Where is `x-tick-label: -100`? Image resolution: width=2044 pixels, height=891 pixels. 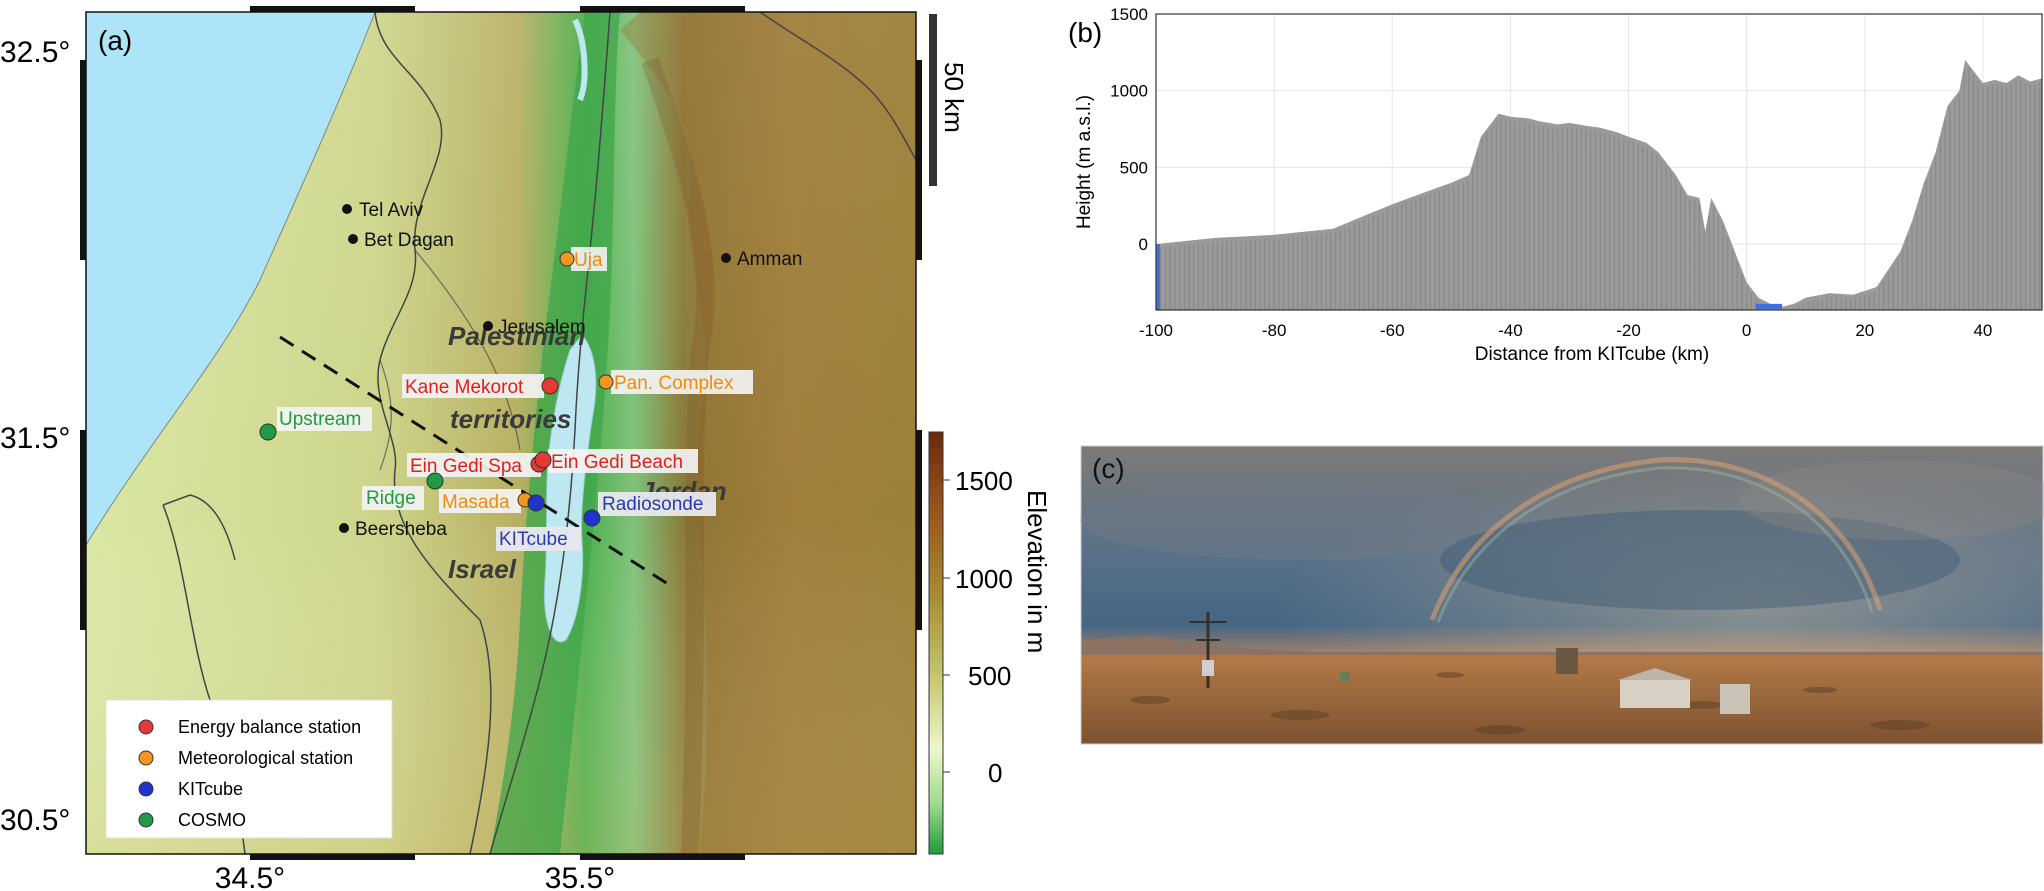 x-tick-label: -100 is located at coordinates (1156, 330).